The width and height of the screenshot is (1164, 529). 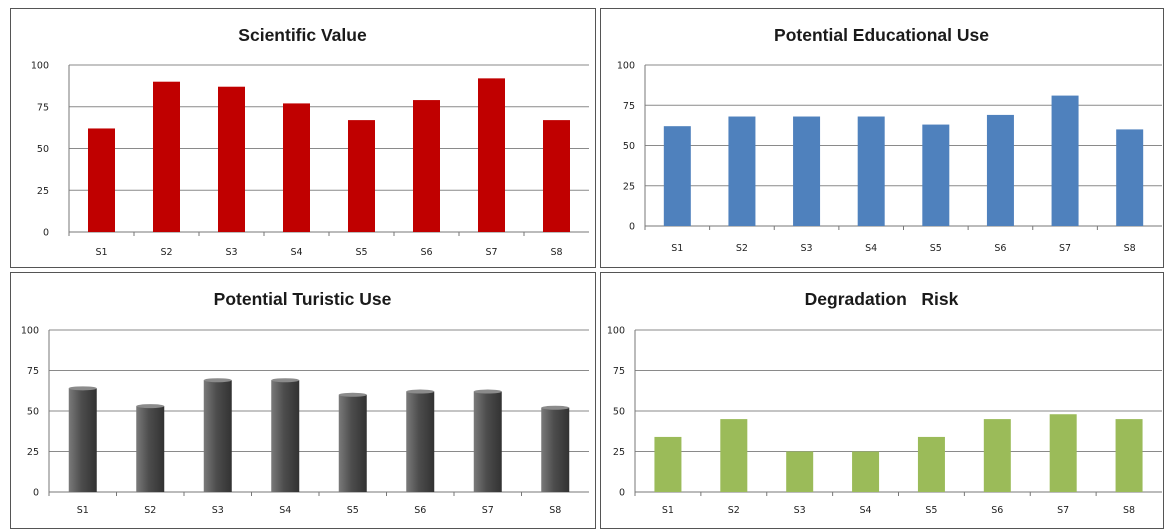 What do you see at coordinates (882, 299) in the screenshot?
I see `chart-title: Degradation Risk` at bounding box center [882, 299].